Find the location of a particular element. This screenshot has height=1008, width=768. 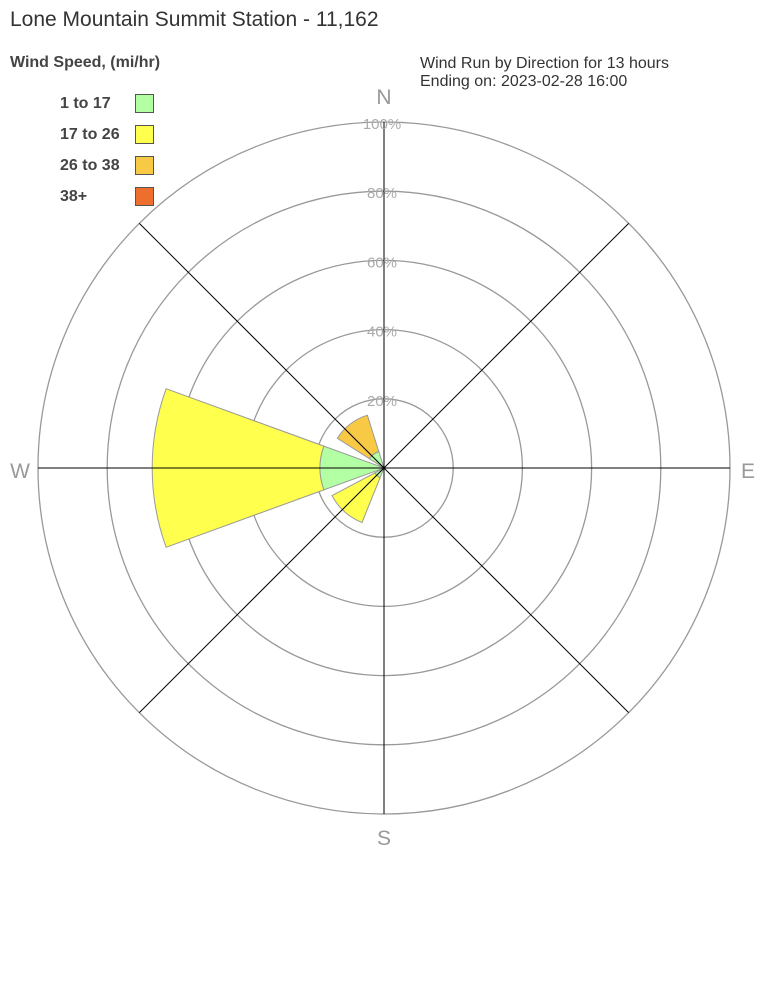

legend-title: Wind Speed, (mi/hr) is located at coordinates (85, 62).